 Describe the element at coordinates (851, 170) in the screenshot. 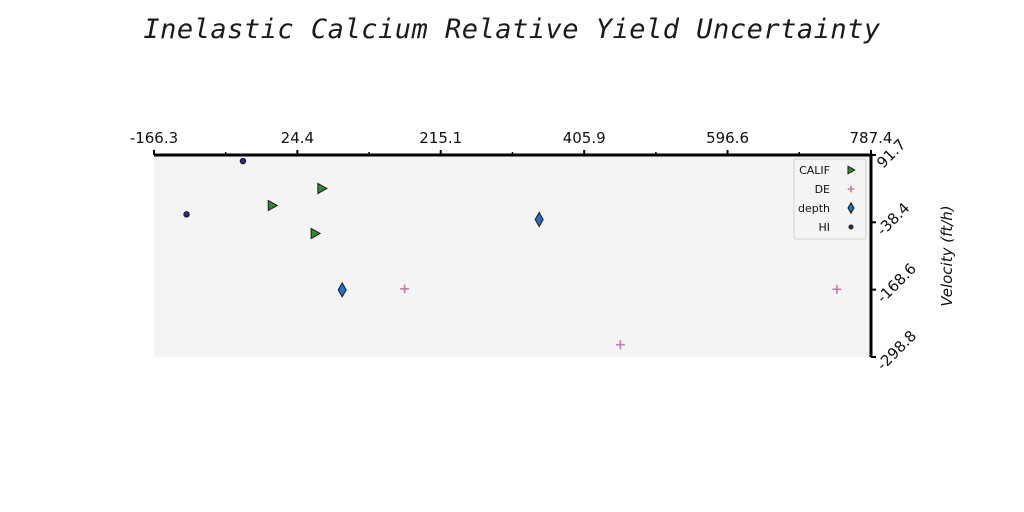

I see `legend-marker-calif` at that location.